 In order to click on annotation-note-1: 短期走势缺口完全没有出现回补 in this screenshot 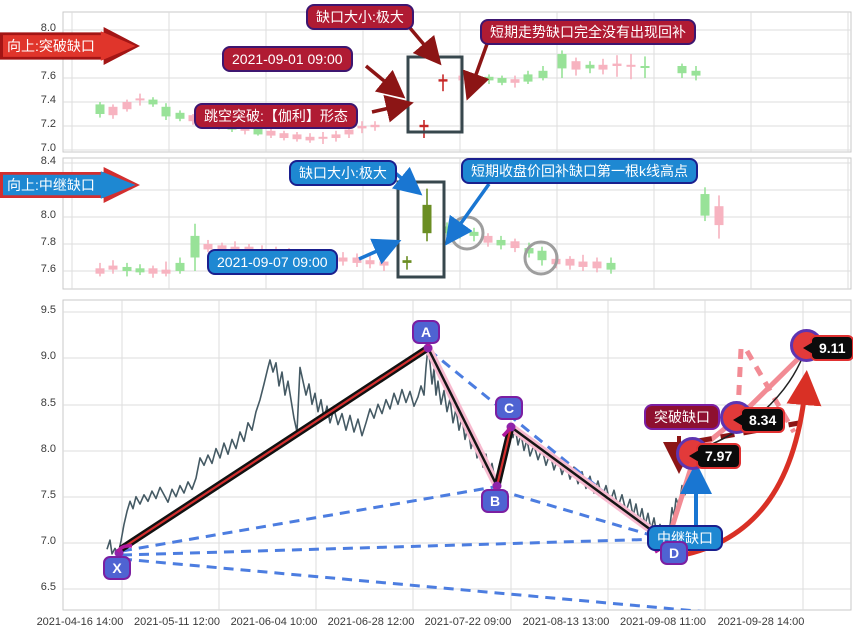, I will do `click(588, 32)`.